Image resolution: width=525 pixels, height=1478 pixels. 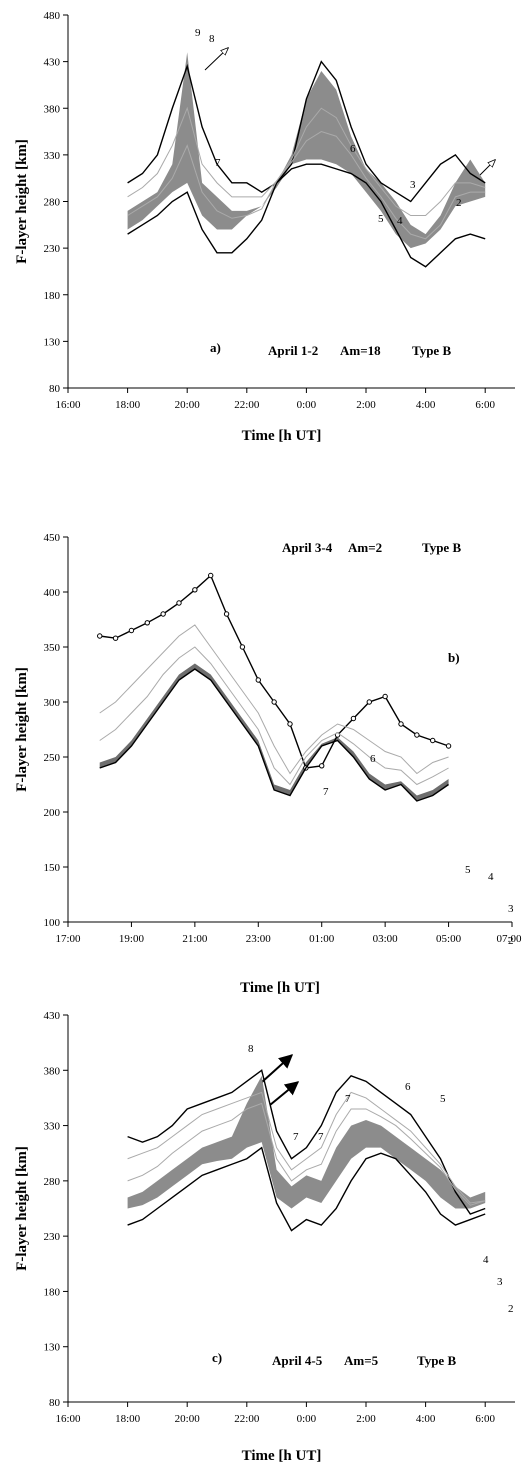 What do you see at coordinates (52, 538) in the screenshot?
I see `y-tick-label: 450` at bounding box center [52, 538].